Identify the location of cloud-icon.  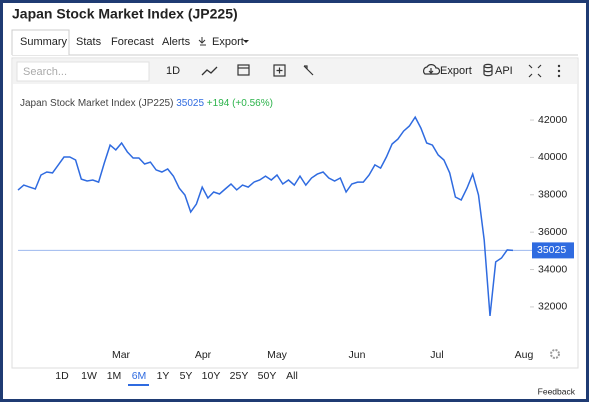
(432, 69).